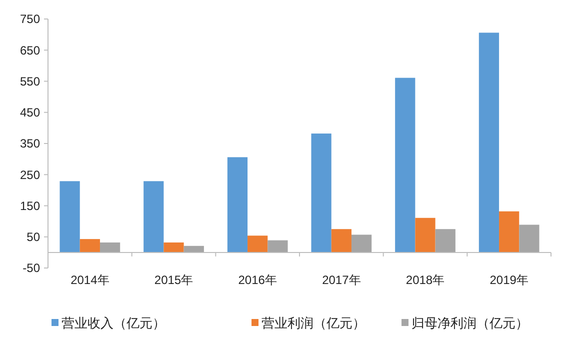 Image resolution: width=573 pixels, height=345 pixels. Describe the element at coordinates (33, 237) in the screenshot. I see `y-tick-label: 50` at that location.